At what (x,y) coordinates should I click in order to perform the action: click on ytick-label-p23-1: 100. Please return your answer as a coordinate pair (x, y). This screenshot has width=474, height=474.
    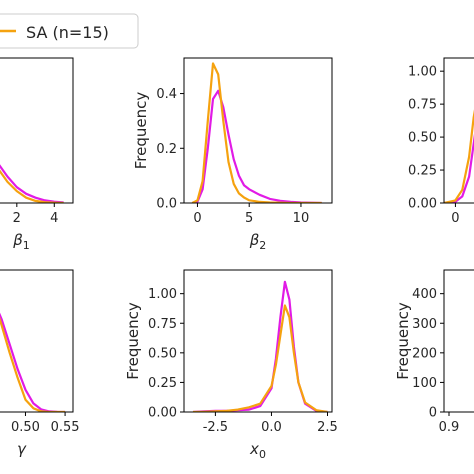
    Looking at the image, I should click on (424, 383).